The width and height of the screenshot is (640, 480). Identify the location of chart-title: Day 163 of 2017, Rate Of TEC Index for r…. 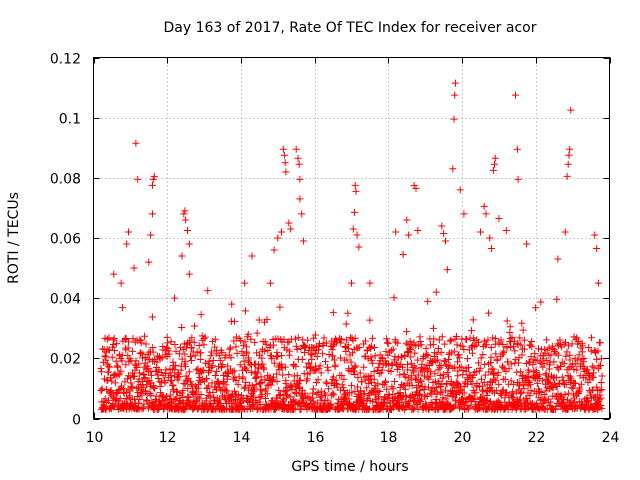
(350, 28).